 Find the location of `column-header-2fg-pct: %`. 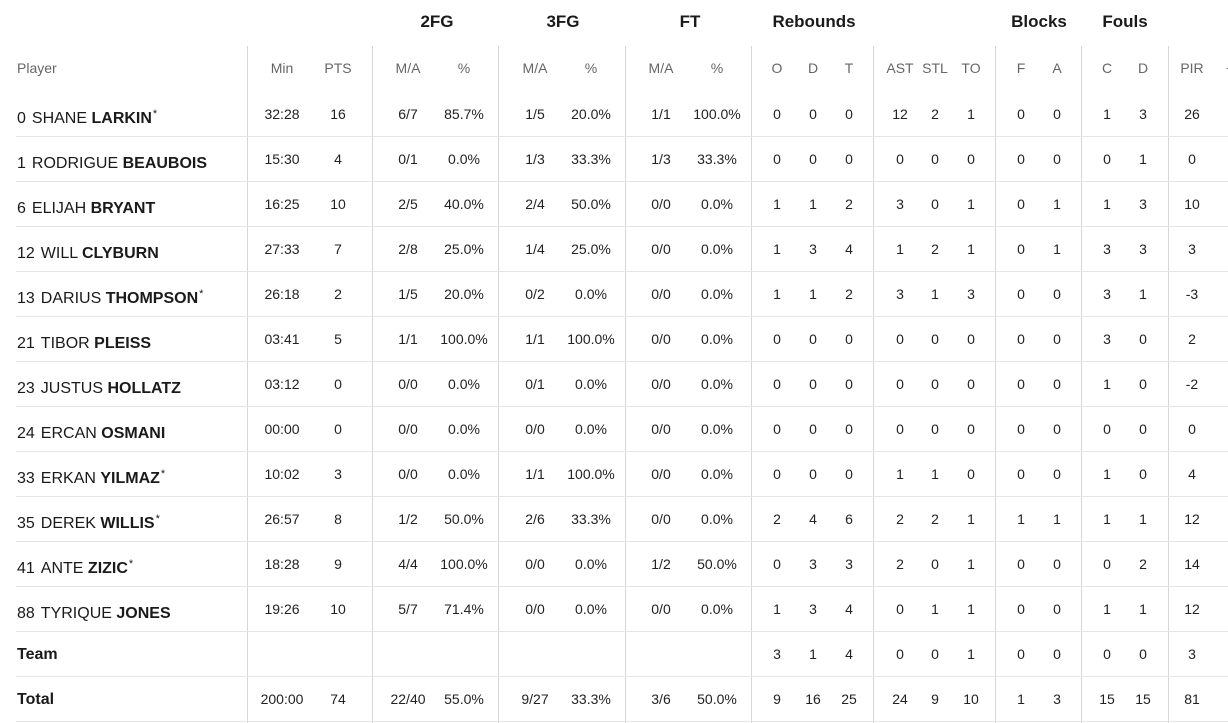

column-header-2fg-pct: % is located at coordinates (464, 68).